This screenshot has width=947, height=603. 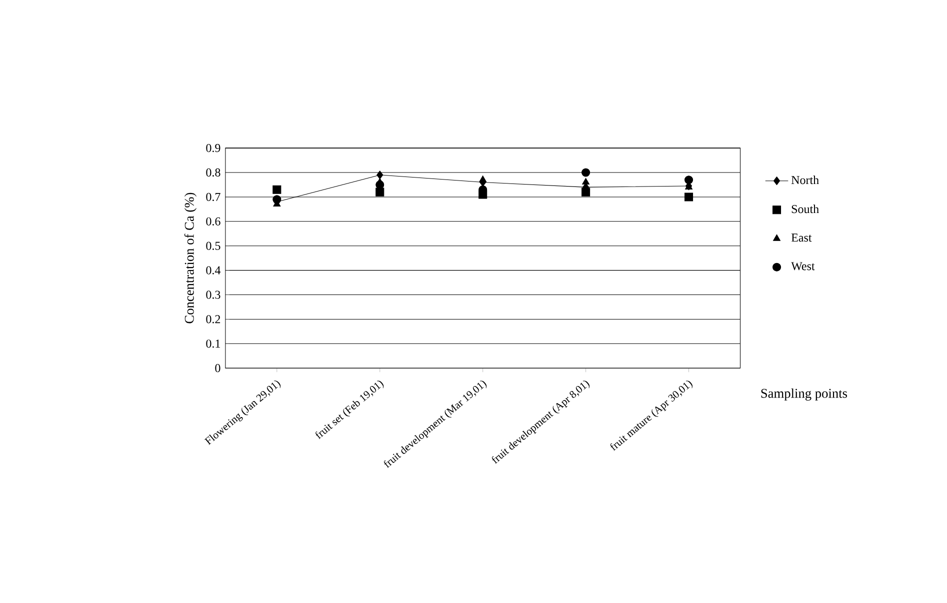 I want to click on y-axis-title: Concentration of Ca (%), so click(x=190, y=258).